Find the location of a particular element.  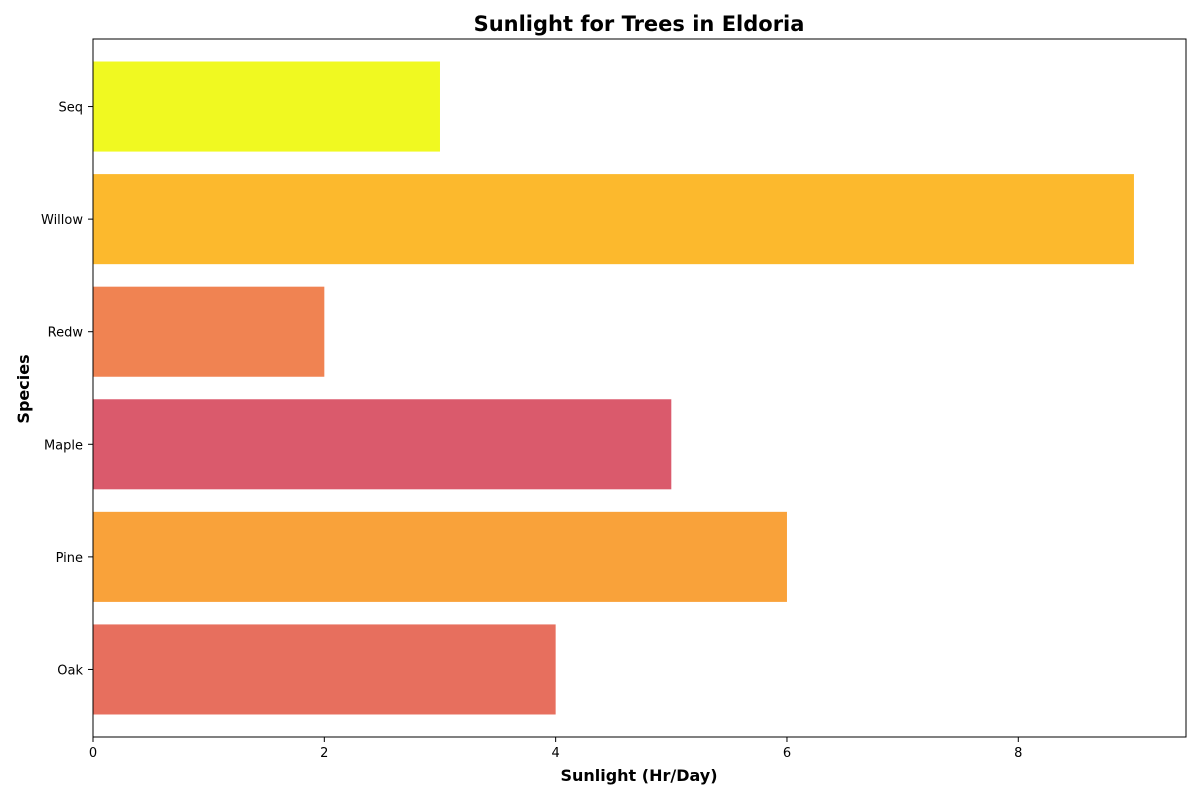

bar-seq is located at coordinates (266, 106).